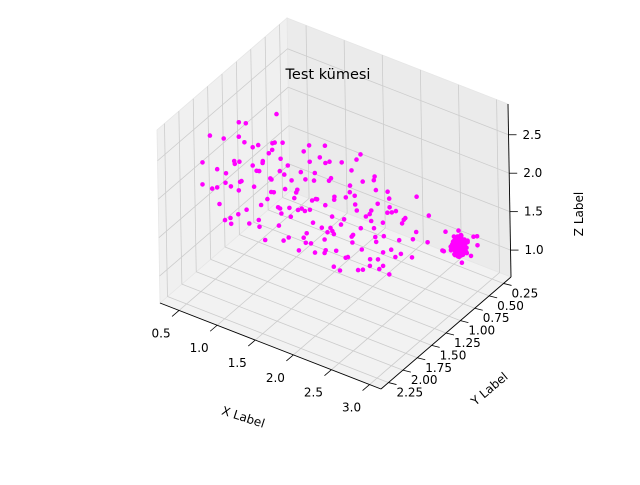 Image resolution: width=640 pixels, height=485 pixels. What do you see at coordinates (532, 135) in the screenshot?
I see `z-tick-label-3: 2.5` at bounding box center [532, 135].